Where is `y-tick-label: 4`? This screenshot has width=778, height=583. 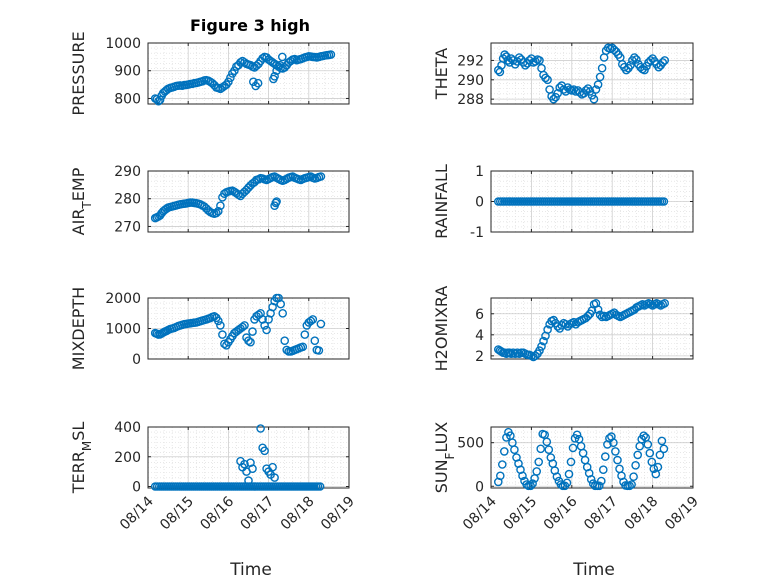 y-tick-label: 4 is located at coordinates (479, 336).